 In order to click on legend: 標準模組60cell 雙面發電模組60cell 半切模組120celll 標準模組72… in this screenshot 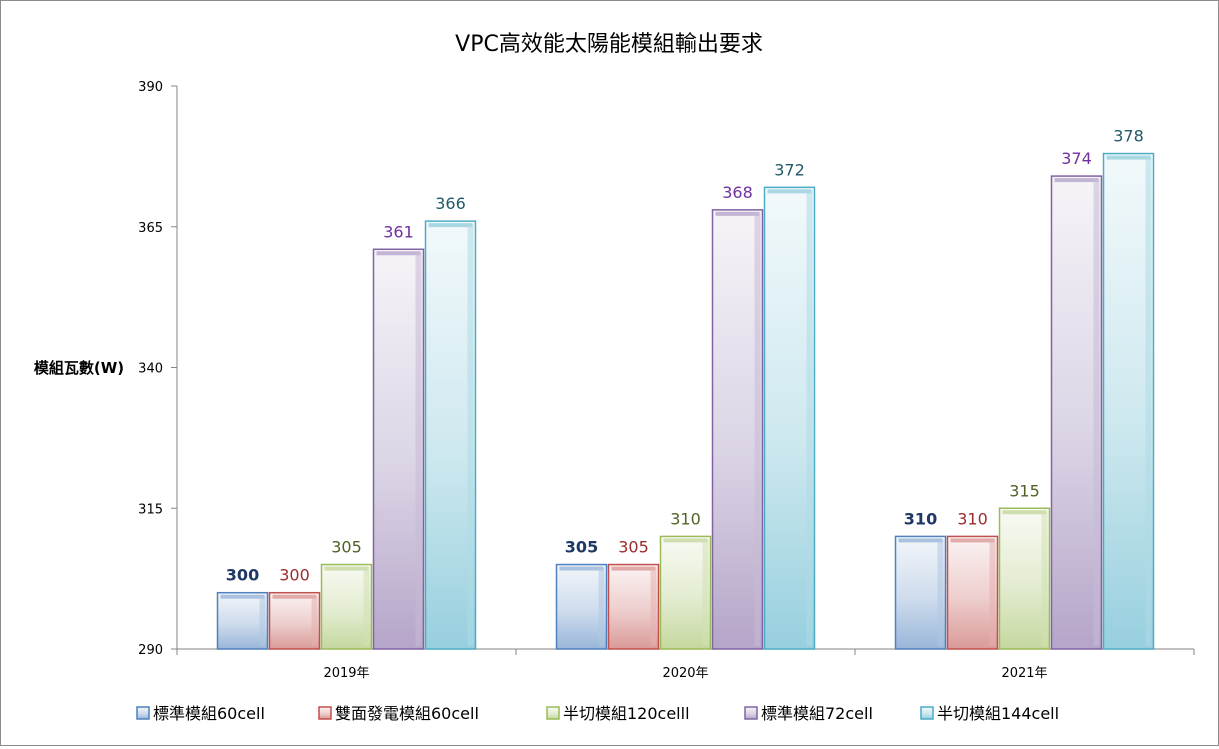, I will do `click(597, 713)`.